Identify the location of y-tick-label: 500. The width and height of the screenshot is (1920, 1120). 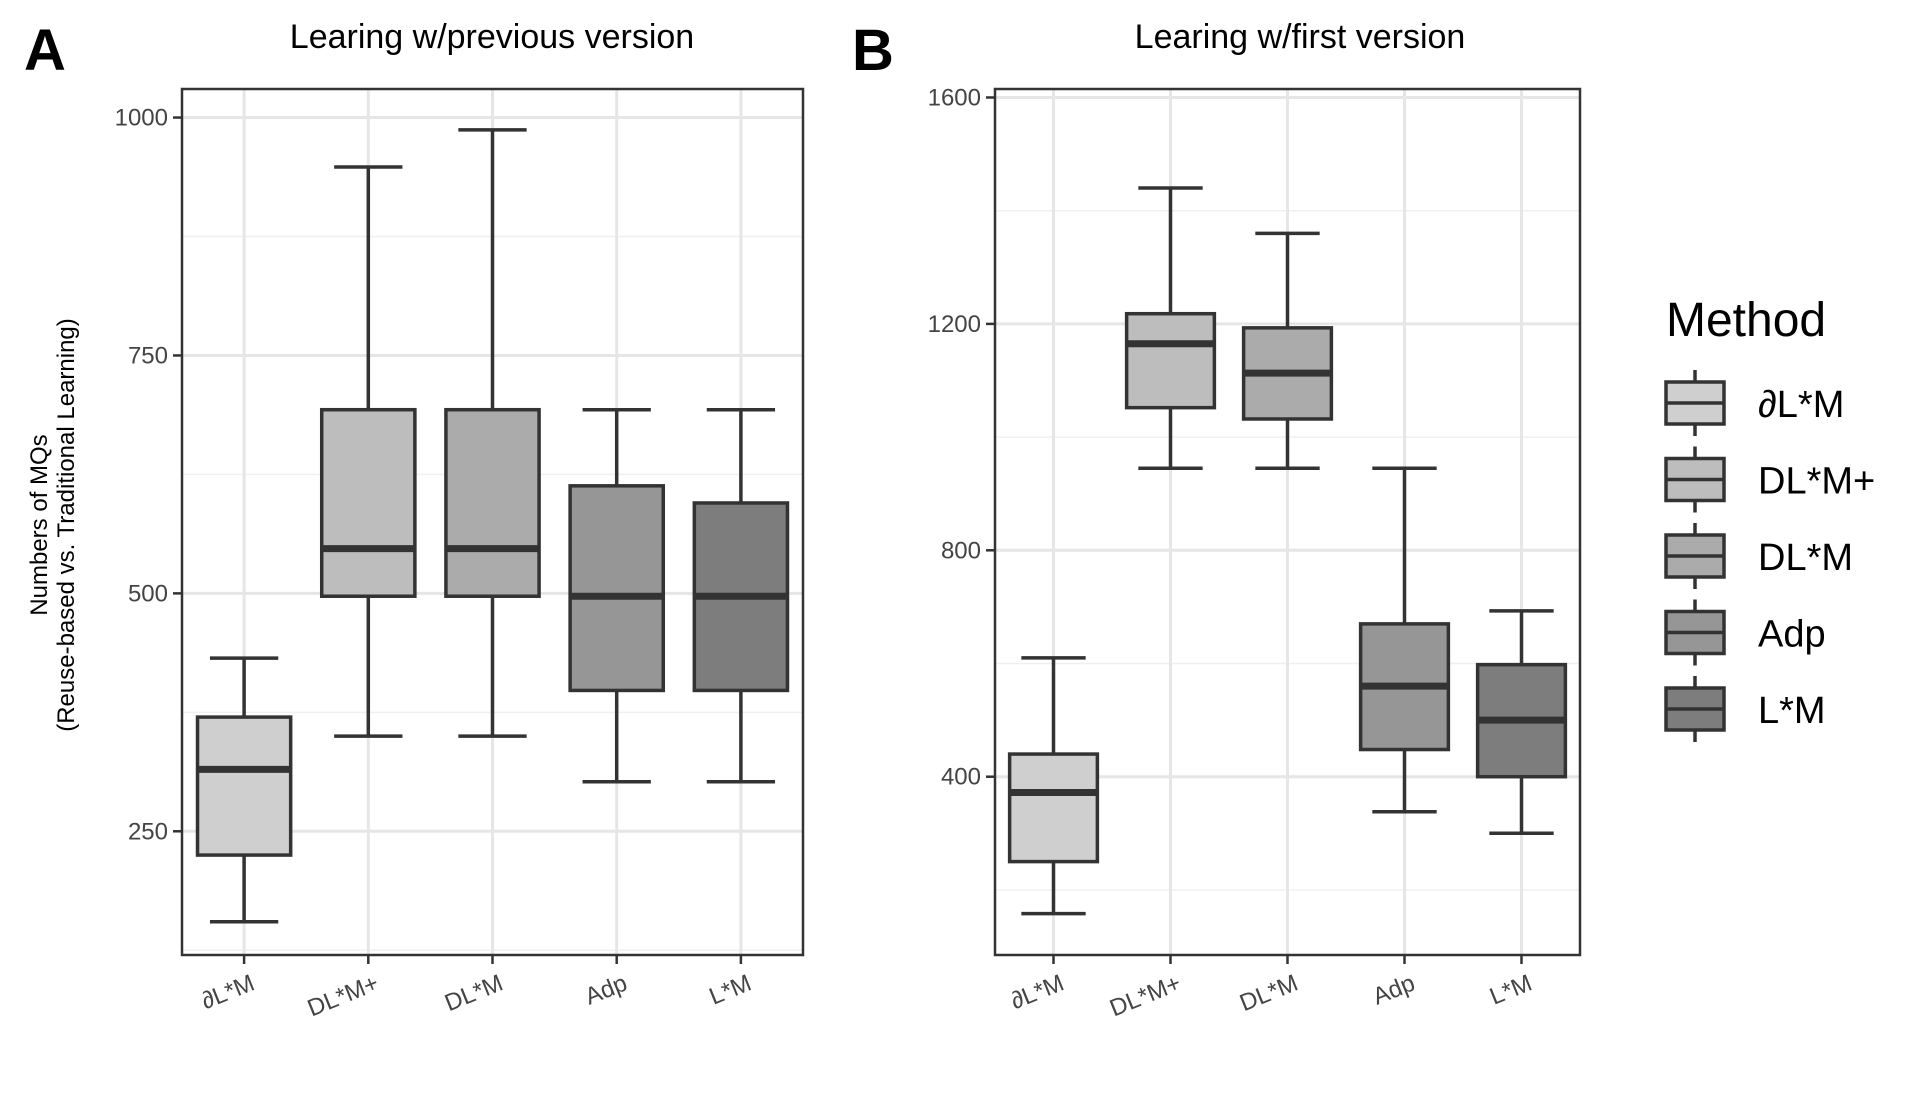
(148, 593).